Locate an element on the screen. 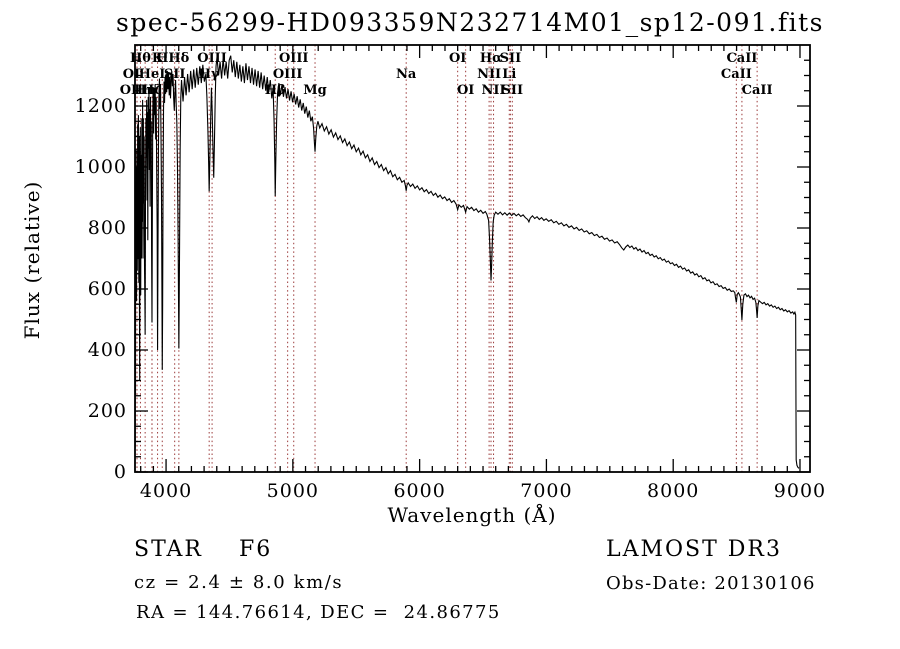 Image resolution: width=900 pixels, height=649 pixels. y-tick-label: 200 is located at coordinates (107, 411).